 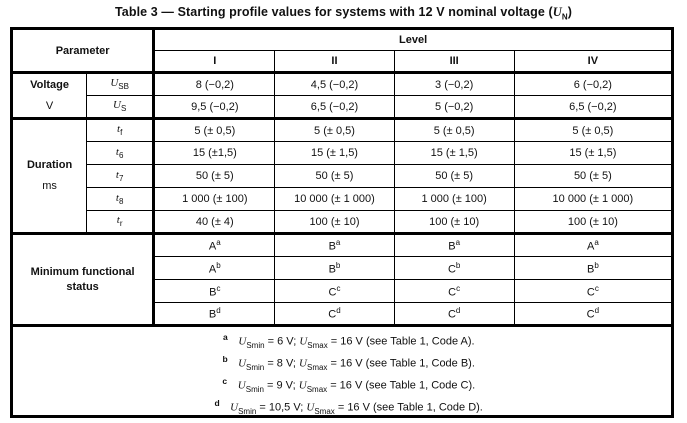 I want to click on status-cell: Bc, so click(x=214, y=291).